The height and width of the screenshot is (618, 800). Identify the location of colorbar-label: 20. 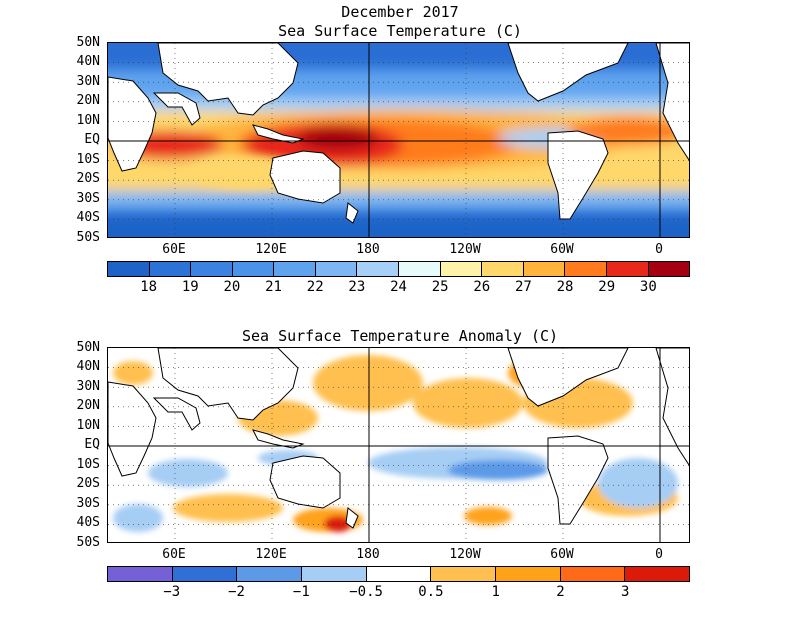
(232, 287).